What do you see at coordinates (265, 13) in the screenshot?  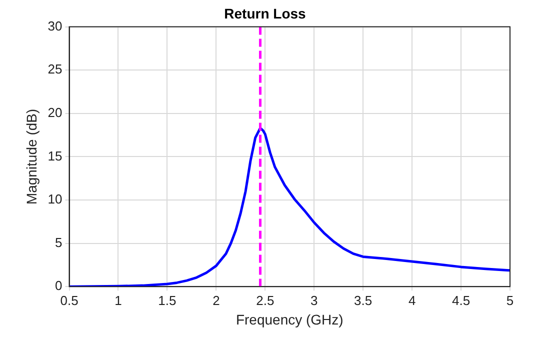 I see `chart-title: Return Loss` at bounding box center [265, 13].